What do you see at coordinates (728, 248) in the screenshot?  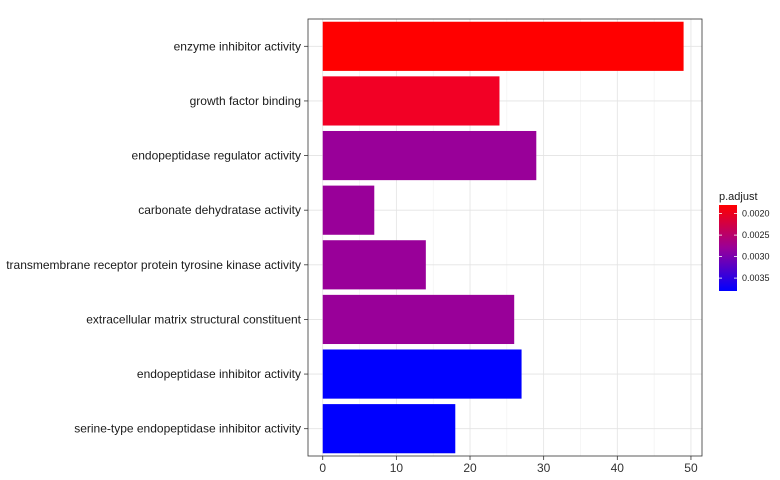 I see `legend-colorbar` at bounding box center [728, 248].